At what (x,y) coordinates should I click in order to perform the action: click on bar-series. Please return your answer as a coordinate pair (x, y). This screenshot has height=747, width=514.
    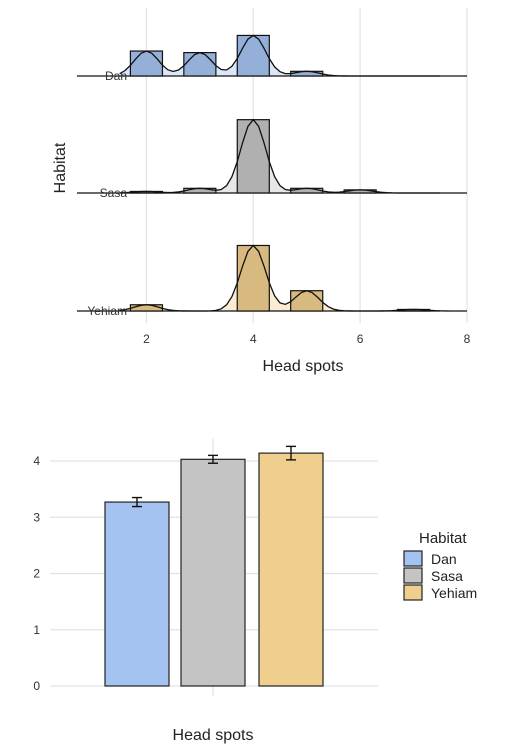
    Looking at the image, I should click on (214, 566).